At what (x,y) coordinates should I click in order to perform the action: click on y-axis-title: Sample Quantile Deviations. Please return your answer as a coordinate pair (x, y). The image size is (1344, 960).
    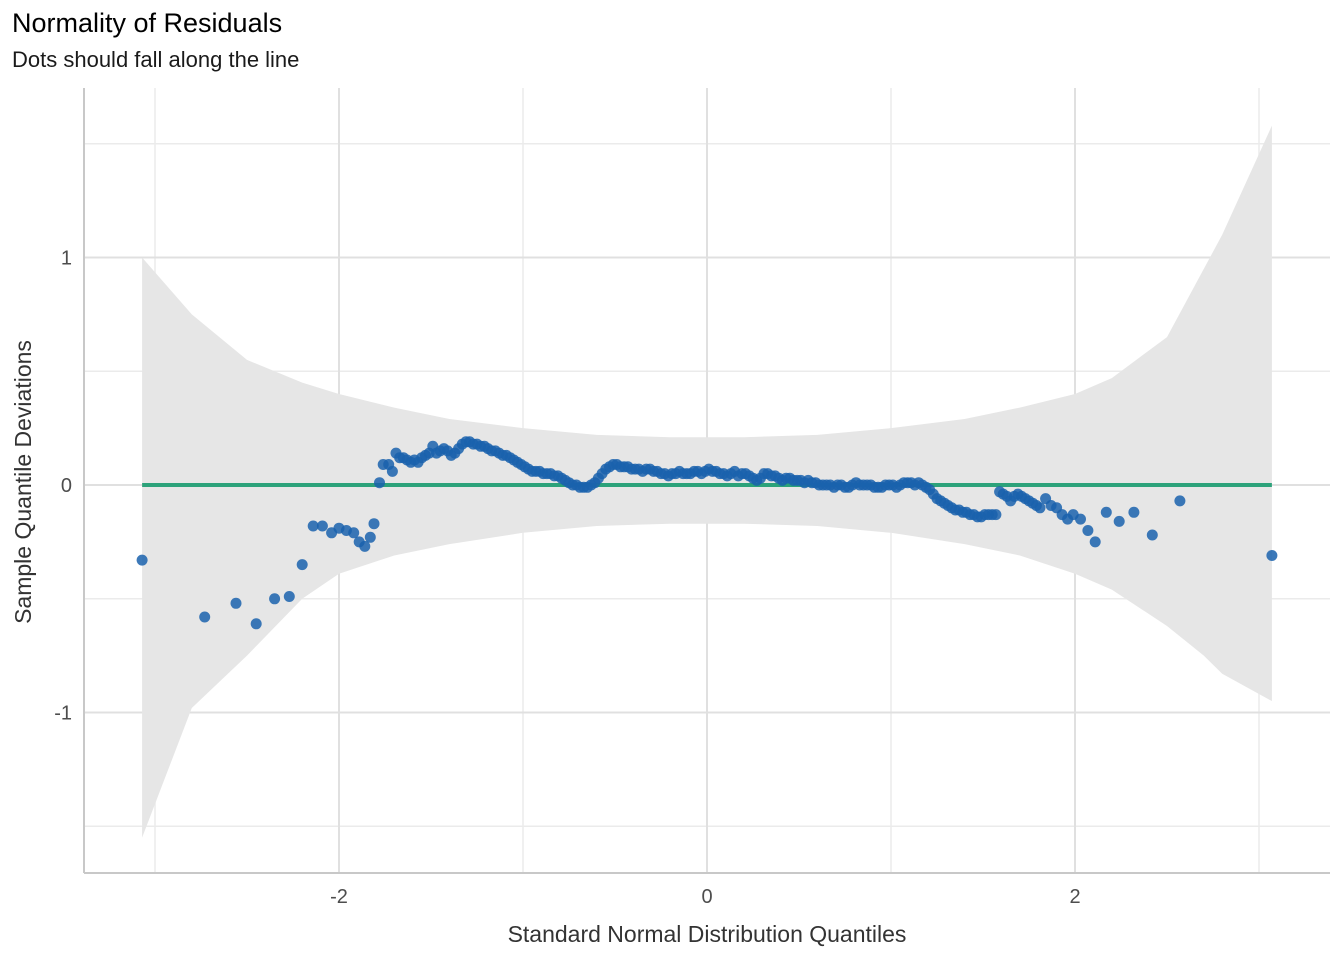
    Looking at the image, I should click on (23, 482).